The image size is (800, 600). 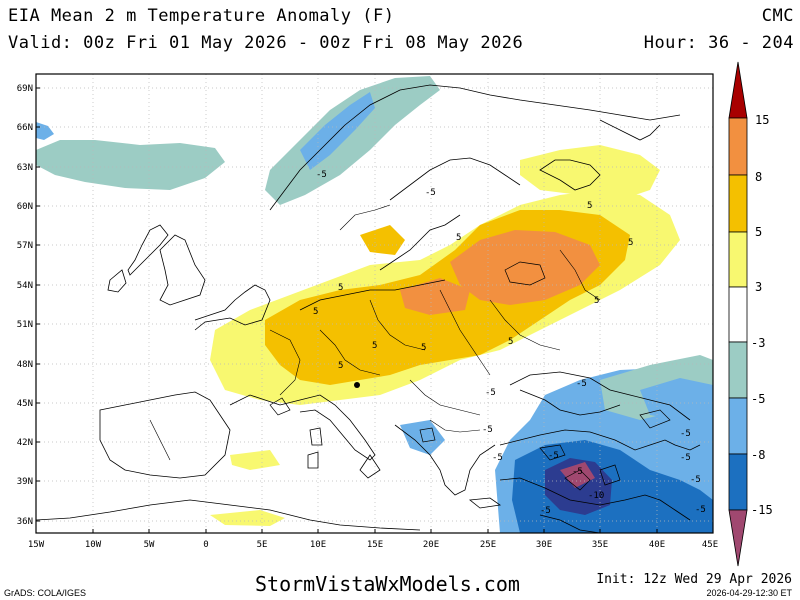 I want to click on grads-credit: GrADS: COLA/IGES, so click(x=45, y=593).